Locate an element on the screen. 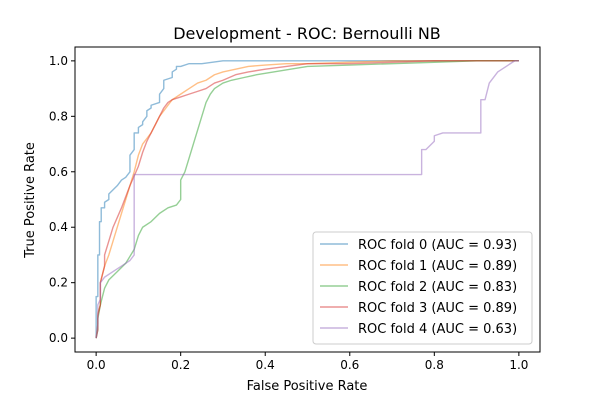 This screenshot has width=600, height=404. legend-box is located at coordinates (422, 288).